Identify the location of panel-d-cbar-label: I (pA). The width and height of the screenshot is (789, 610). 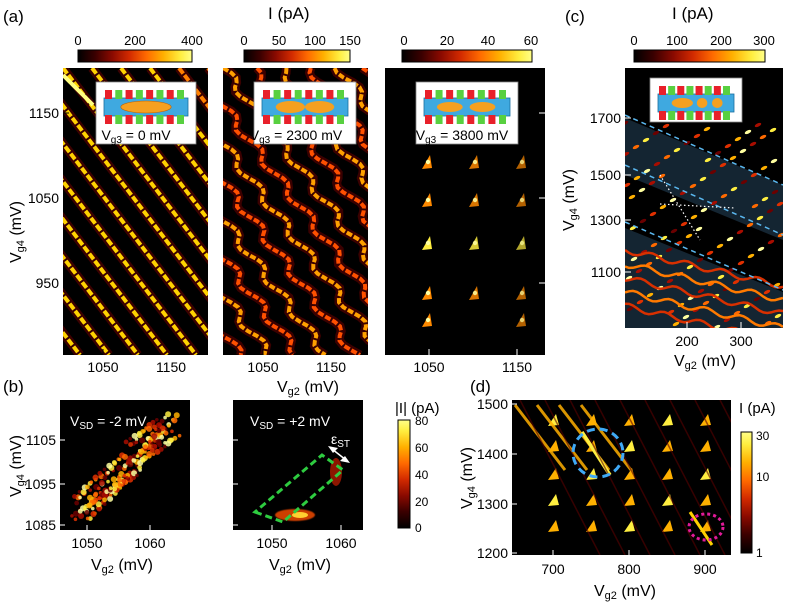
(757, 408).